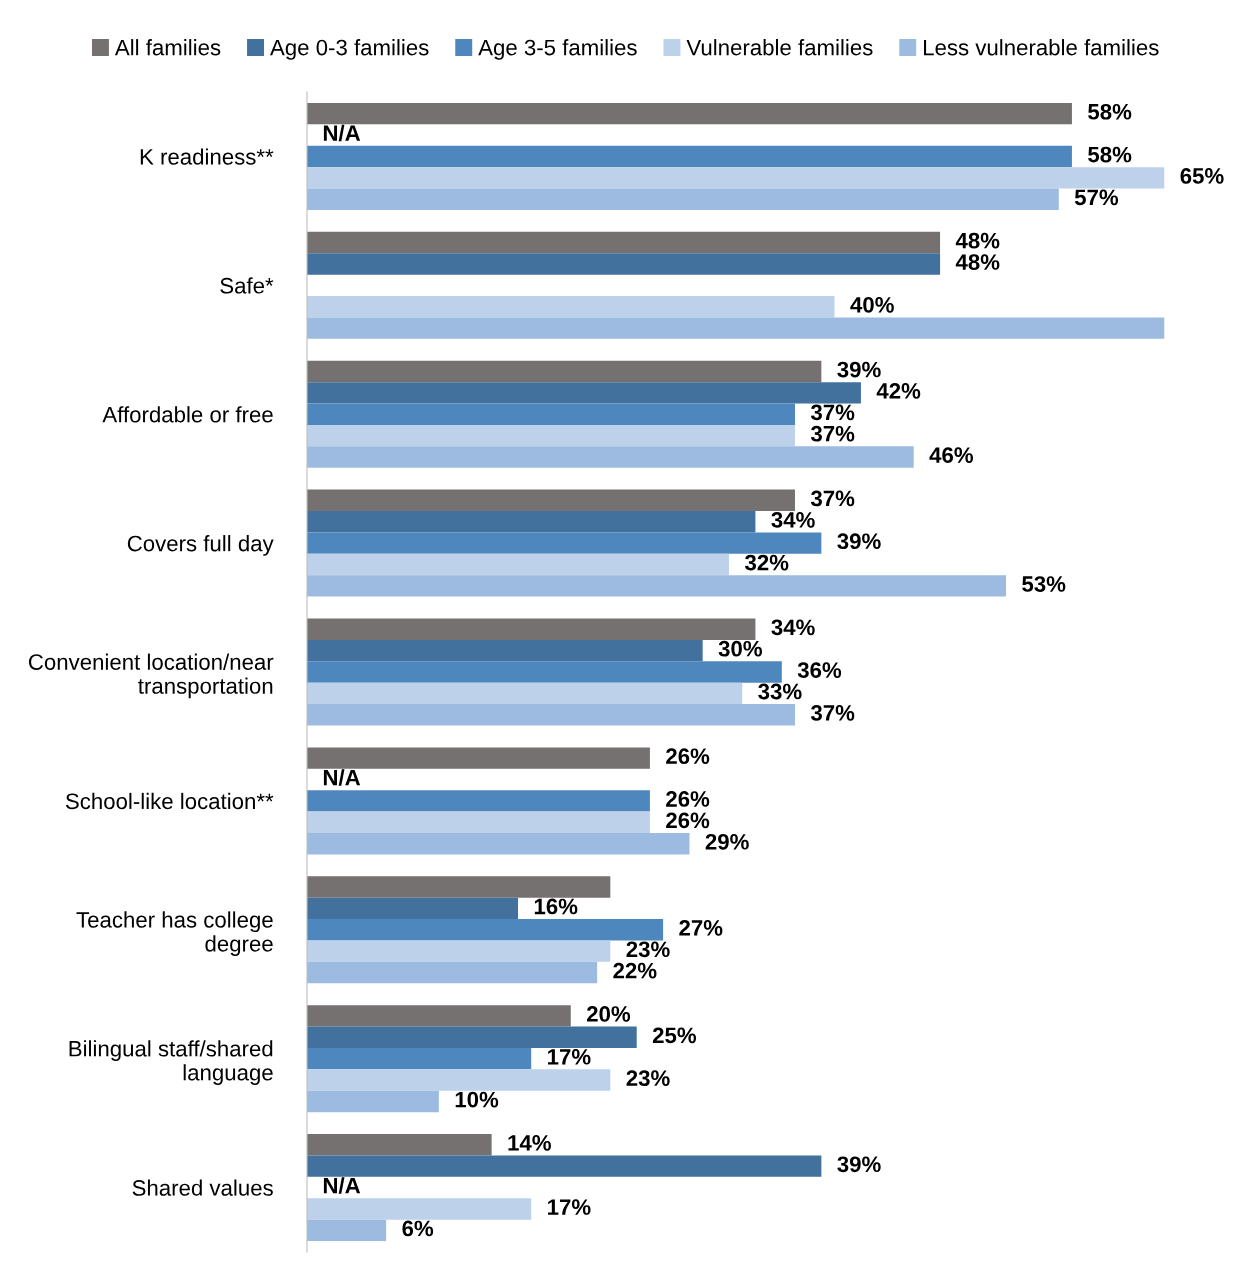 The width and height of the screenshot is (1252, 1272). Describe the element at coordinates (529, 1143) in the screenshot. I see `data-label: 14%` at that location.